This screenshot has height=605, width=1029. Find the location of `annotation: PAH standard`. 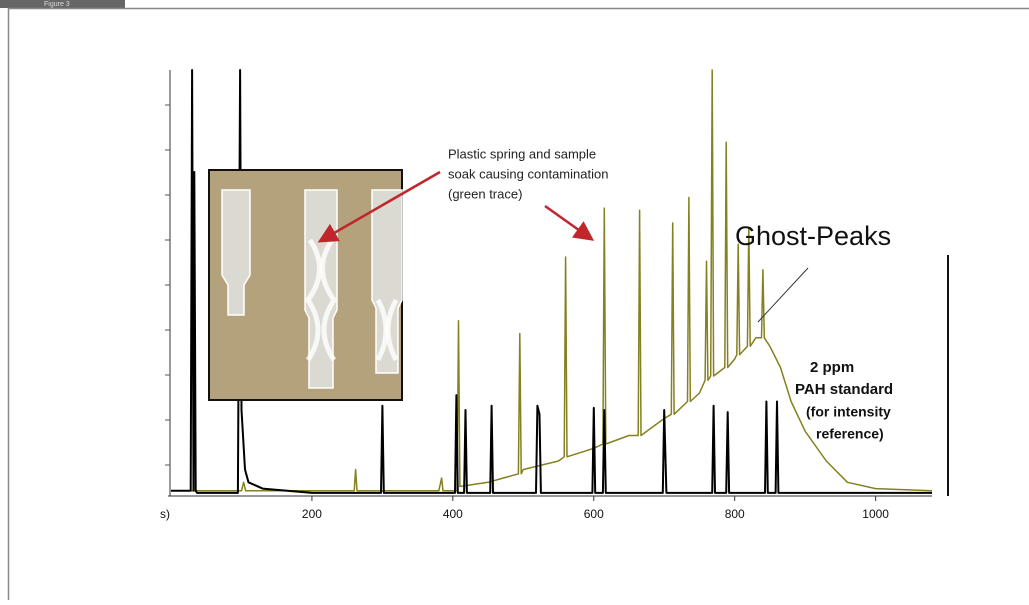

annotation: PAH standard is located at coordinates (844, 389).